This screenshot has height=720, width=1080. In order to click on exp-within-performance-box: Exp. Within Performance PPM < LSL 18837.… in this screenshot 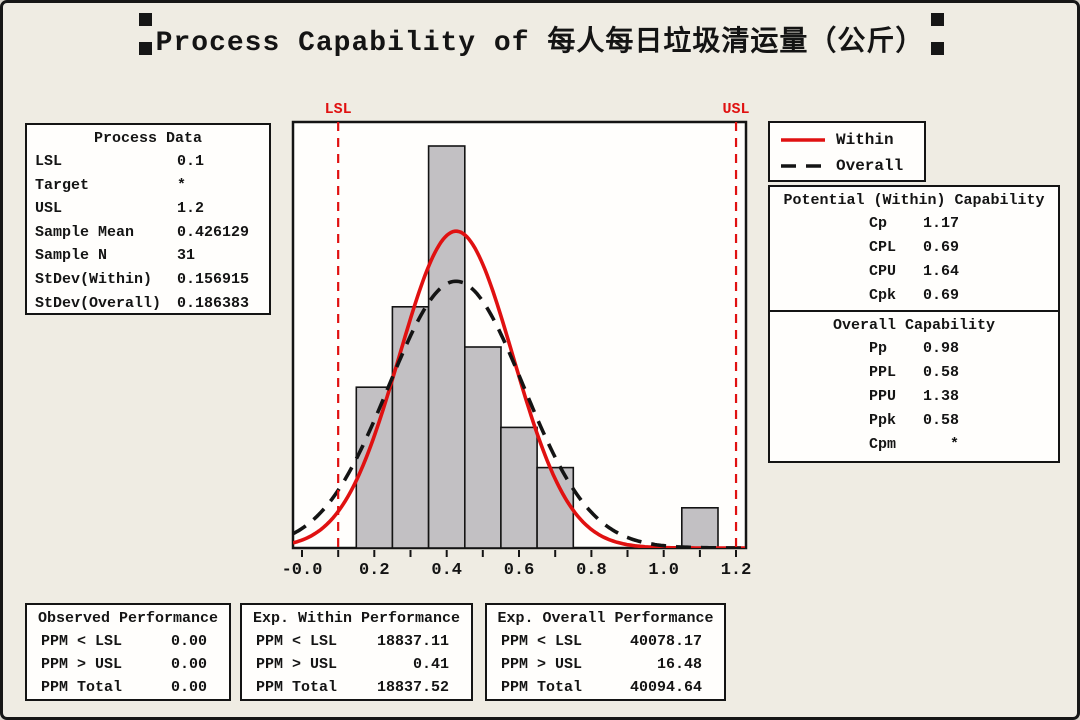, I will do `click(356, 652)`.